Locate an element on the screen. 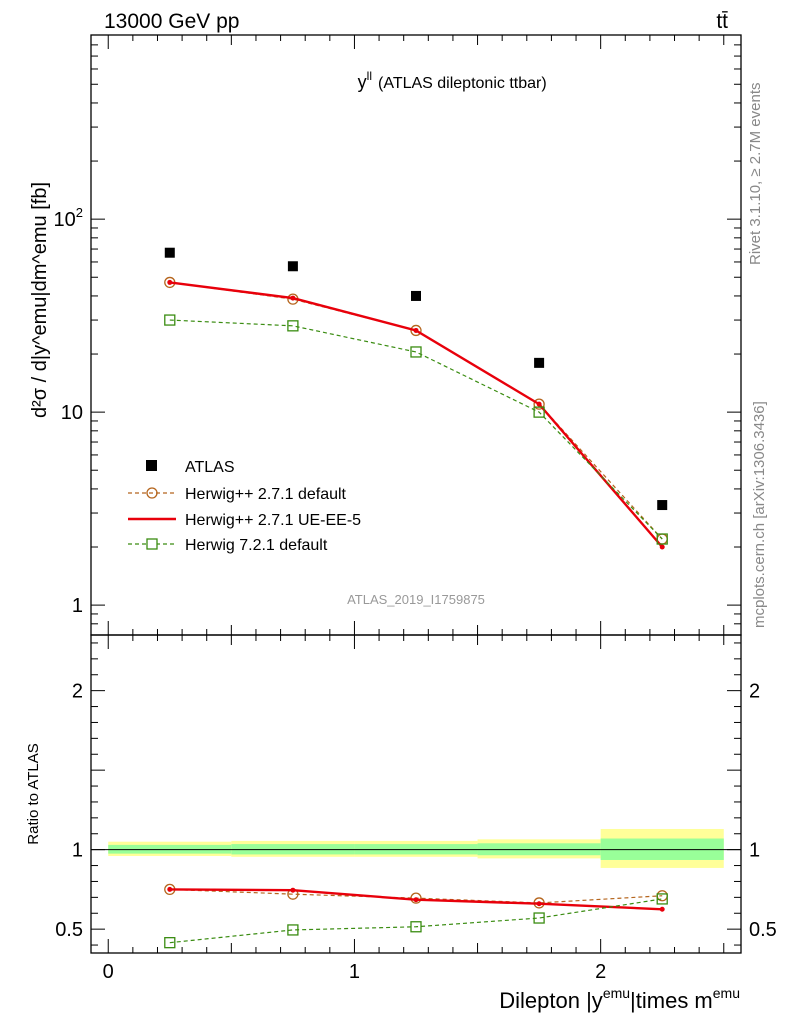 The image size is (786, 1029). header-energy: 13000 GeV pp is located at coordinates (171, 21).